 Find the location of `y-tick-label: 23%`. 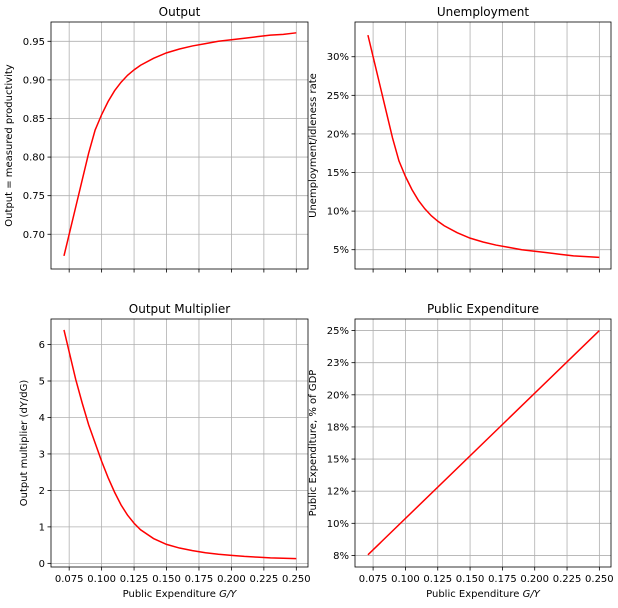

y-tick-label: 23% is located at coordinates (338, 363).